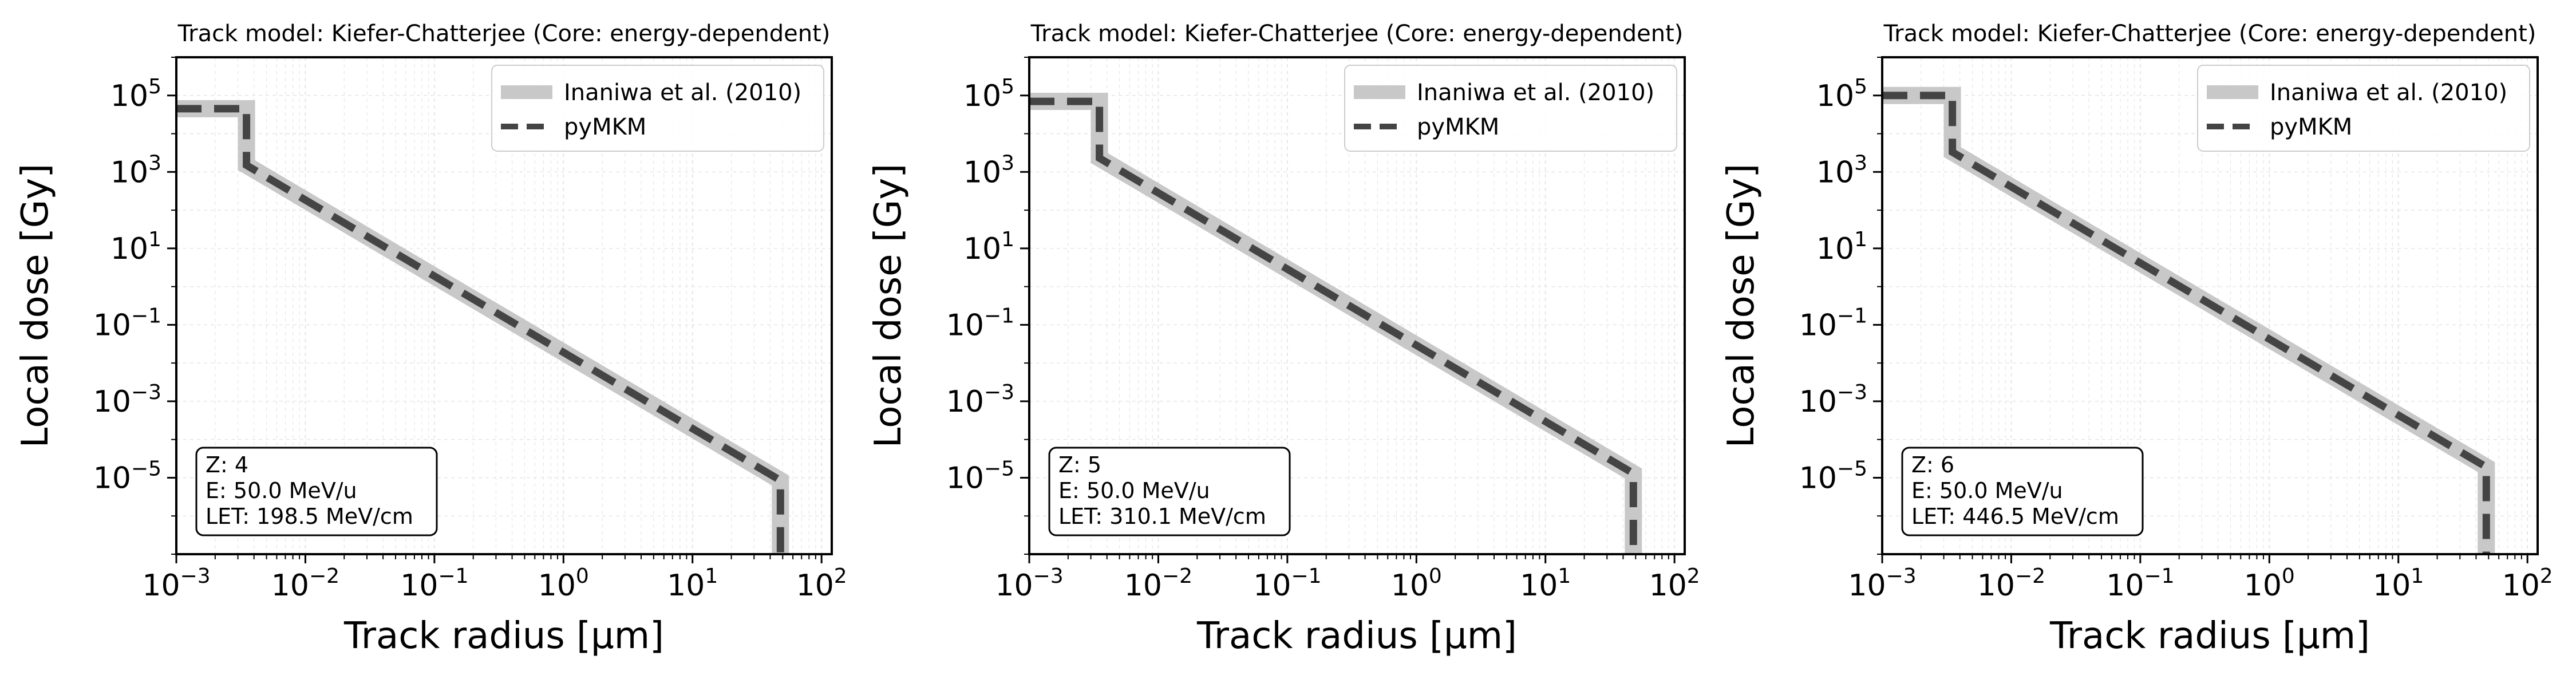  What do you see at coordinates (227, 464) in the screenshot?
I see `info-line: Z: 4` at bounding box center [227, 464].